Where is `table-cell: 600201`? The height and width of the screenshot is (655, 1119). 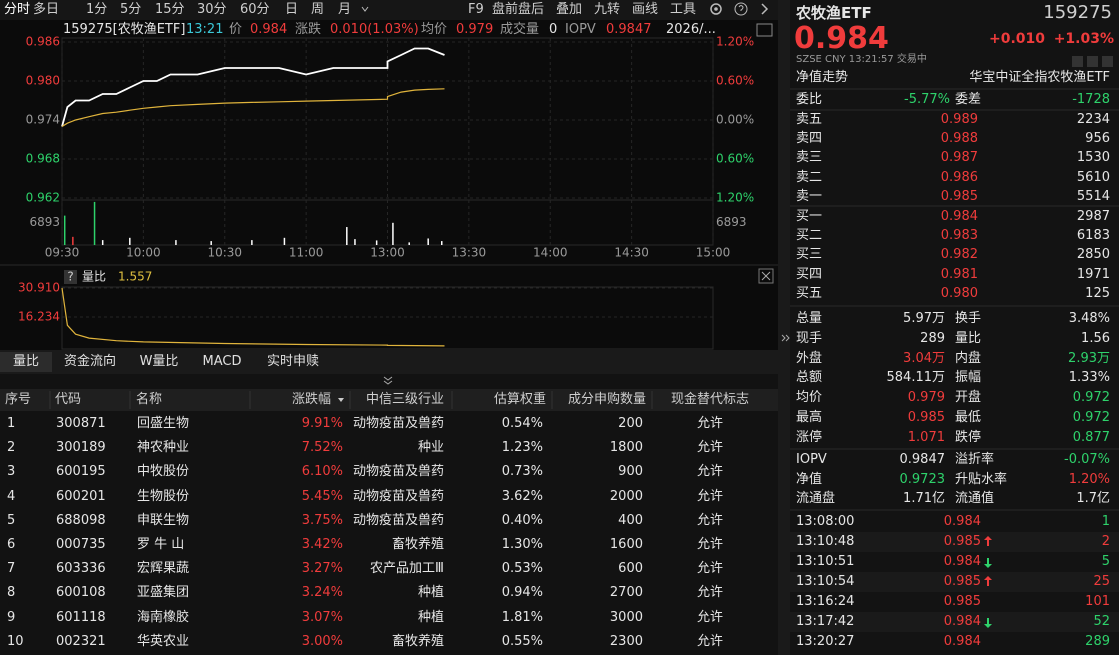 table-cell: 600201 is located at coordinates (81, 496).